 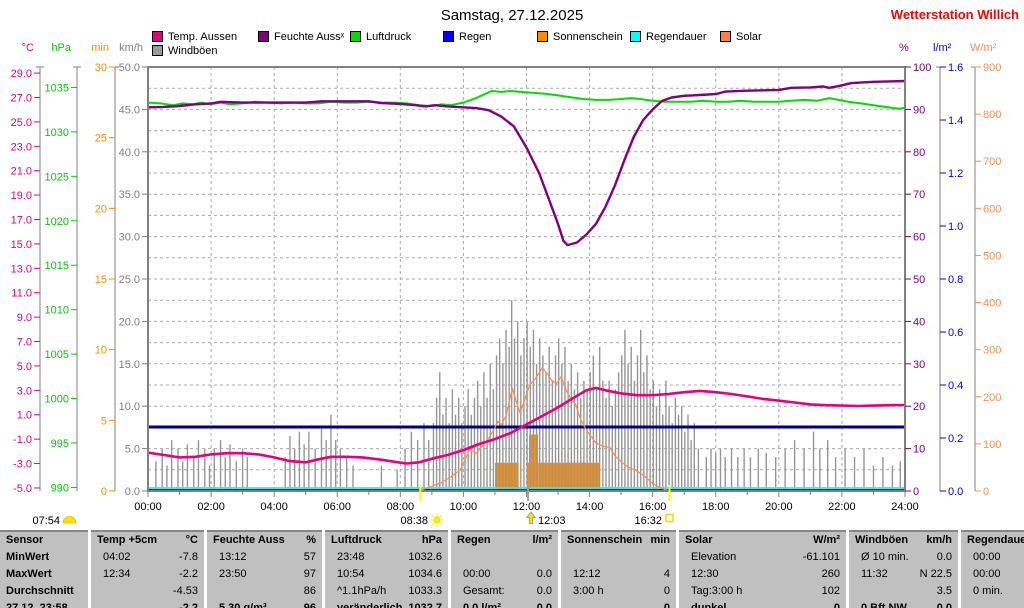 What do you see at coordinates (526, 425) in the screenshot?
I see `temp-aussen-line` at bounding box center [526, 425].